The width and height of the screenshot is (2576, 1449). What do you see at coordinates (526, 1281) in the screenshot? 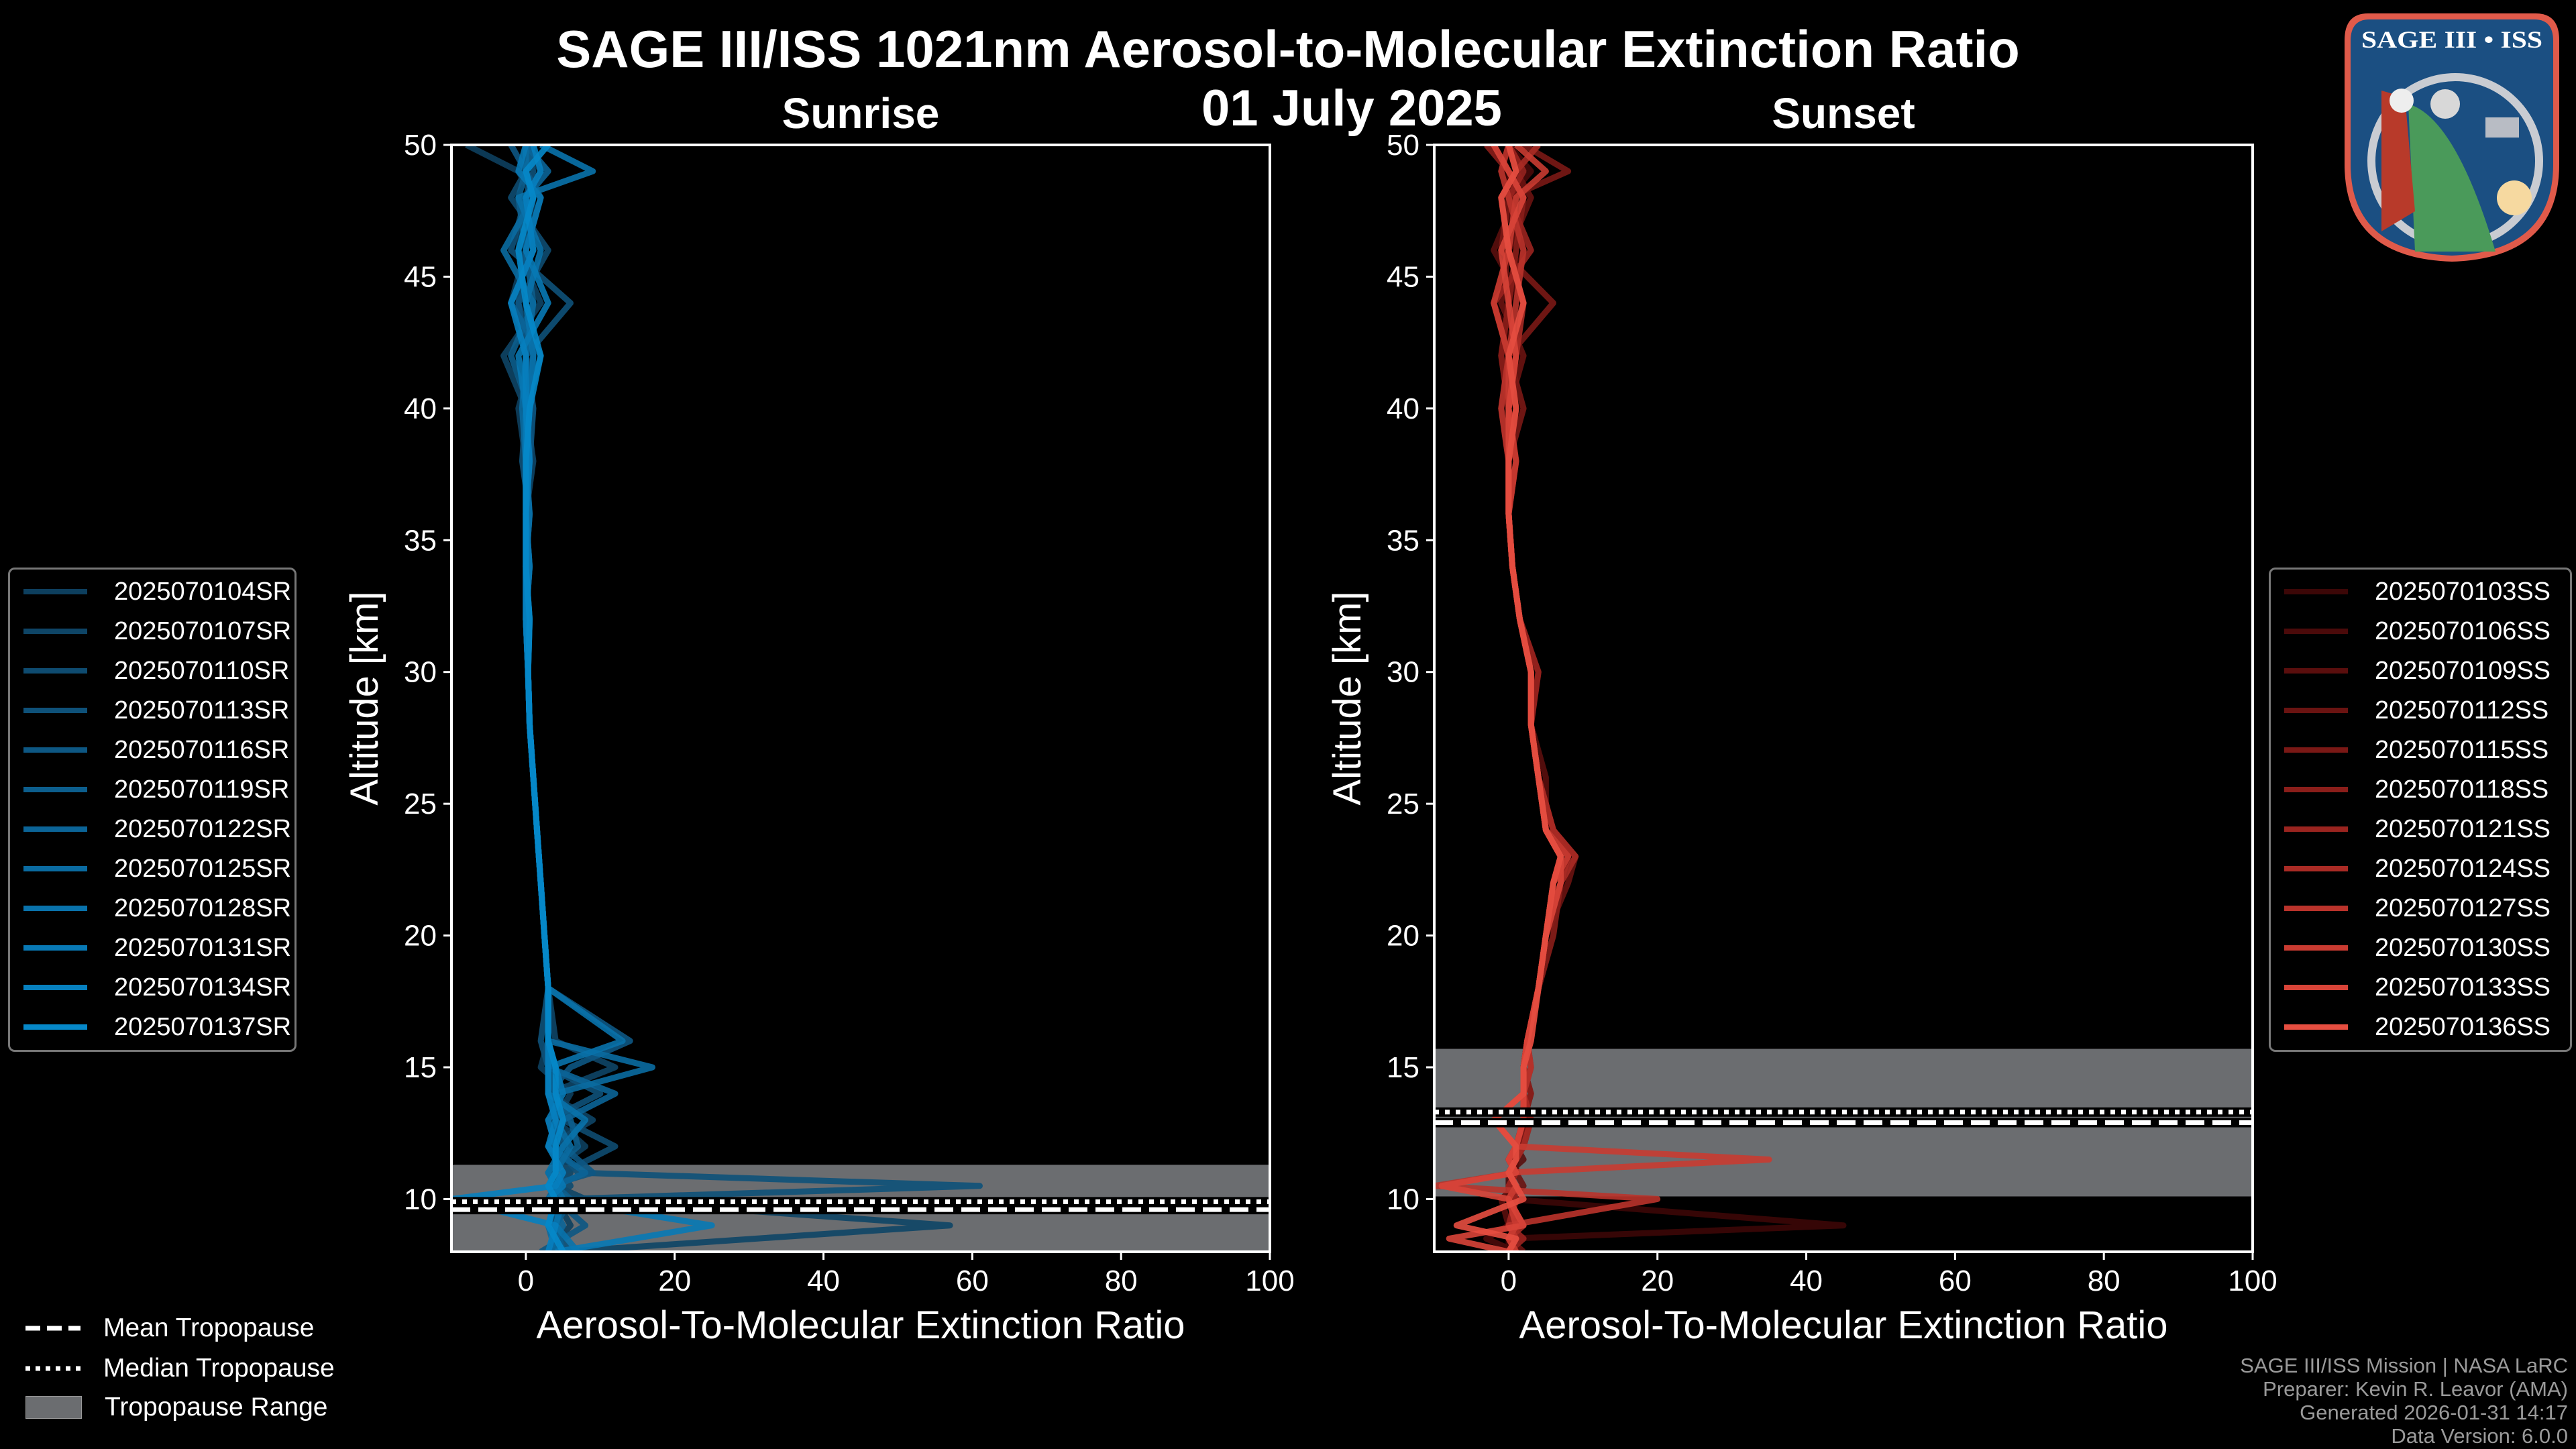
I see `x-tick-label: 0` at bounding box center [526, 1281].